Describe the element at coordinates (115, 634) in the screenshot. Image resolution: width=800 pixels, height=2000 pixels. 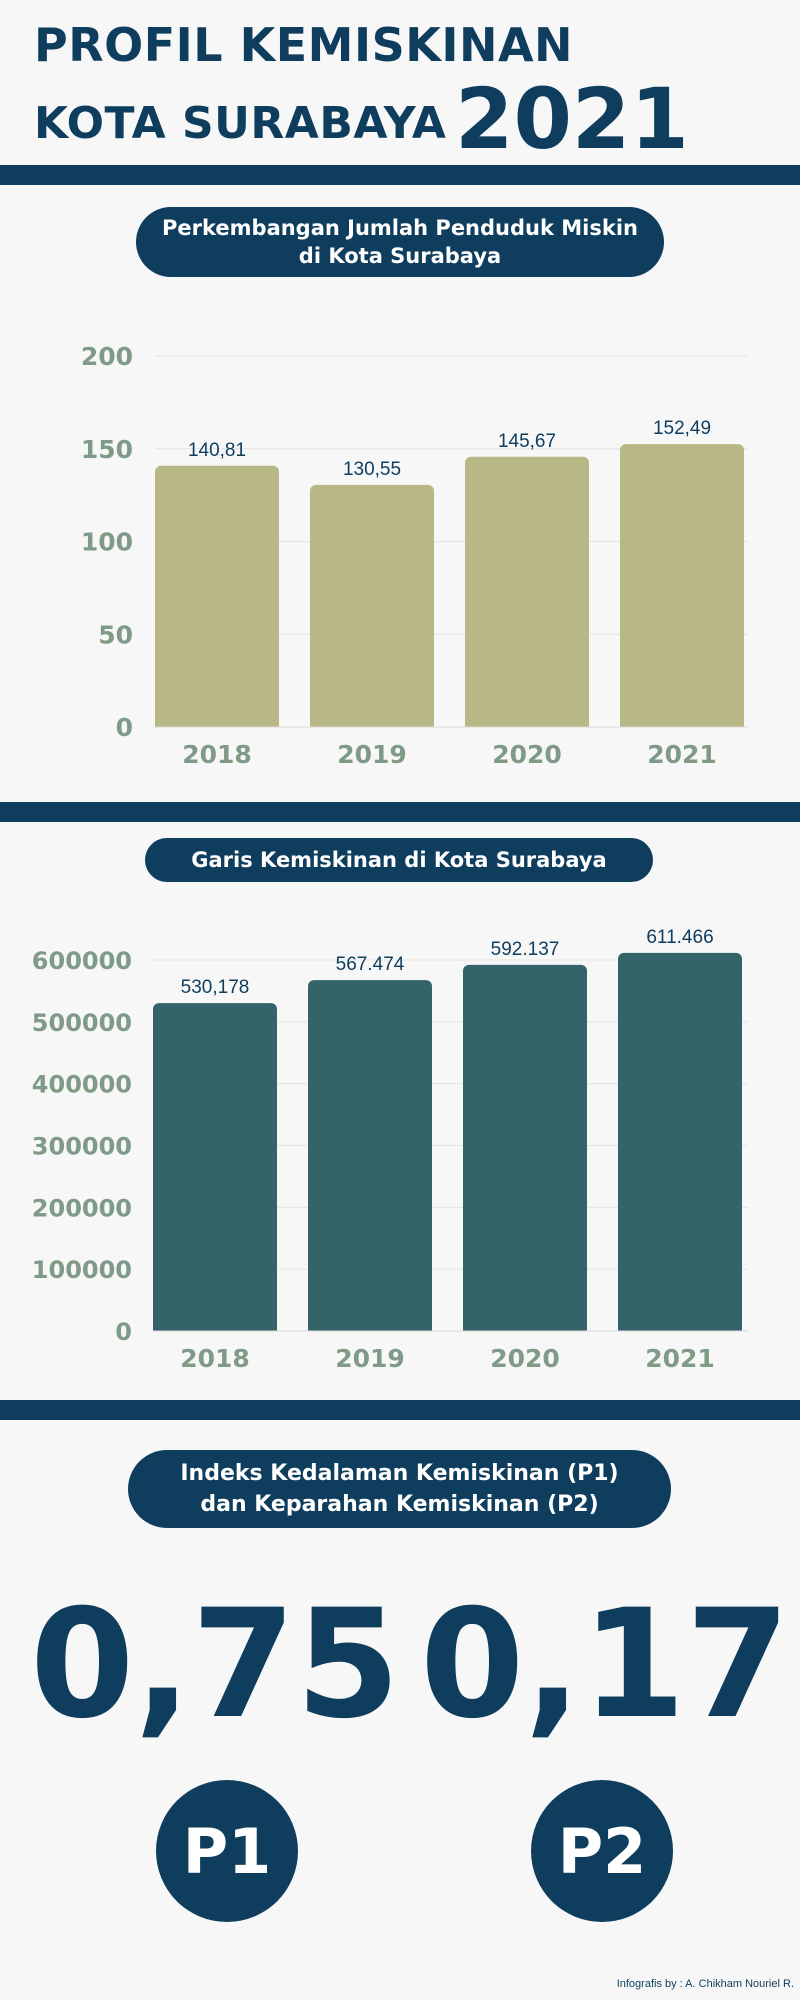
I see `y-tick-label: 50` at that location.